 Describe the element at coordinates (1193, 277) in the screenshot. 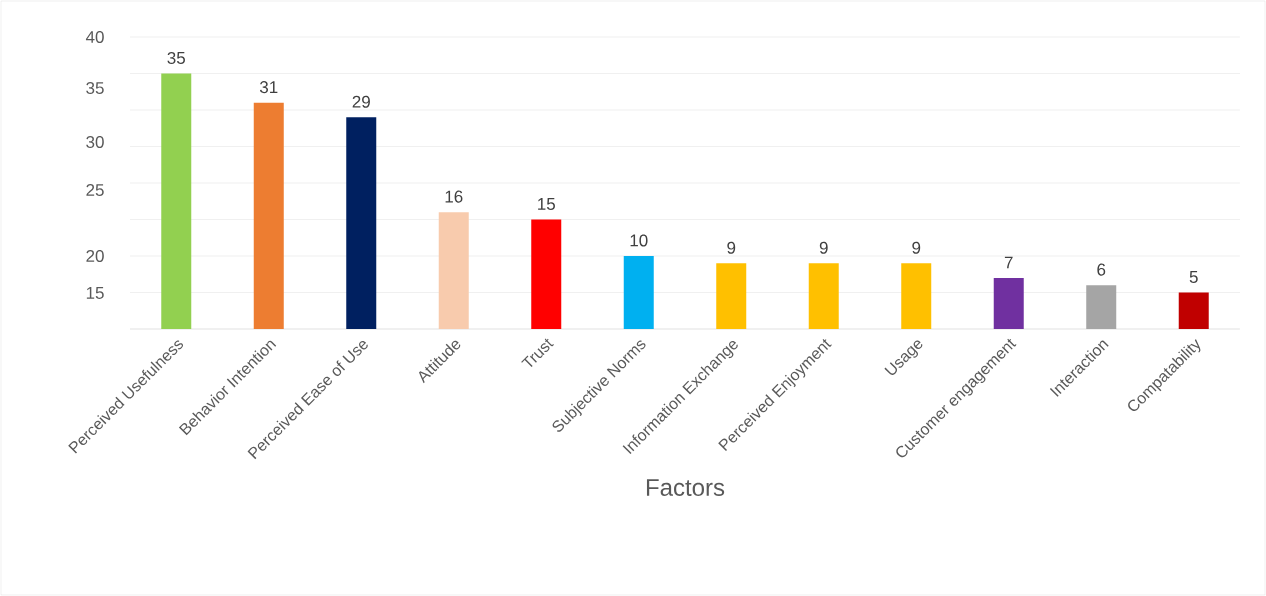

I see `data-label: 5` at that location.